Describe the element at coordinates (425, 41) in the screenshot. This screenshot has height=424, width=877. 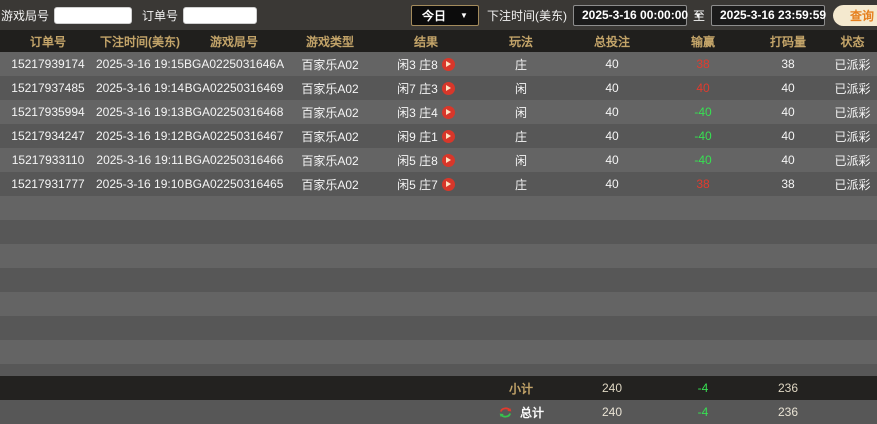
I see `col-header-result: 结果` at that location.